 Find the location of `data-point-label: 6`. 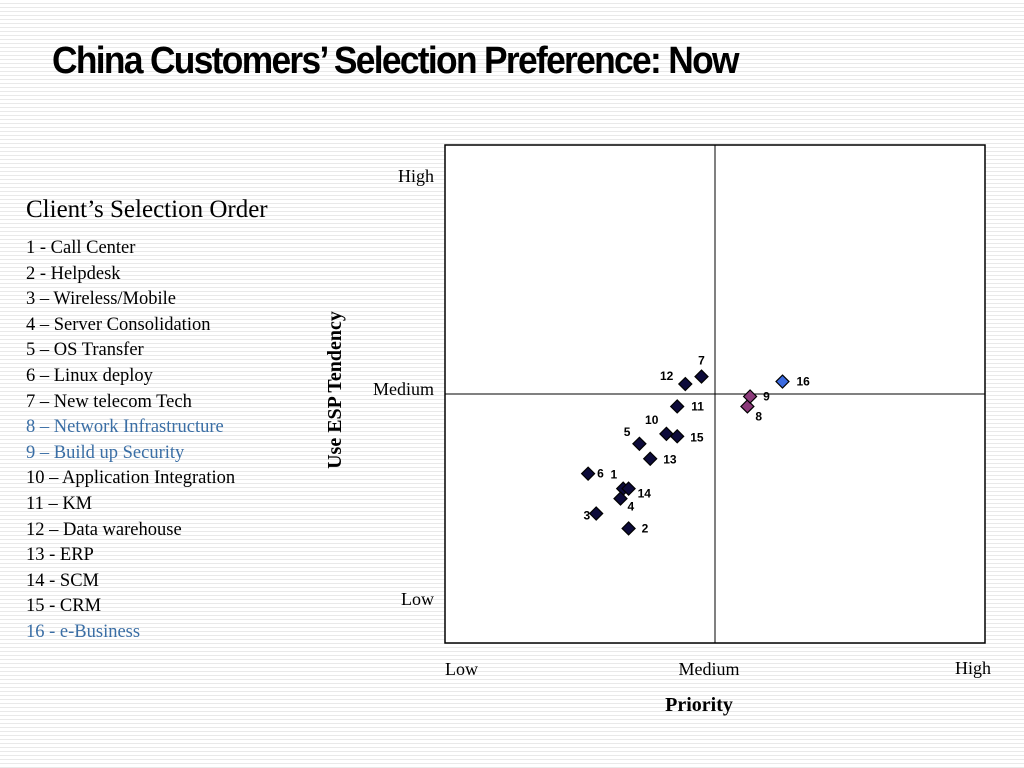

data-point-label: 6 is located at coordinates (600, 474).